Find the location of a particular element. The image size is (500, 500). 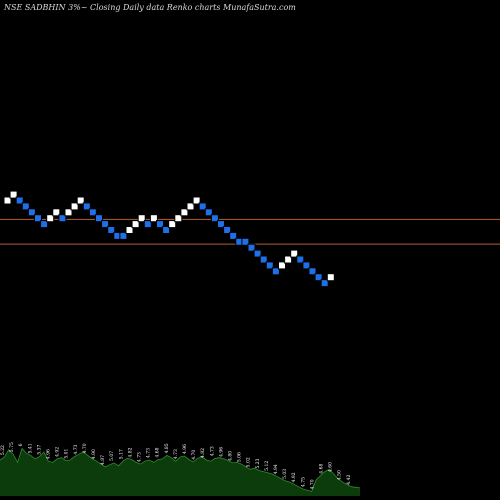

volume-value-label-31: 5.03 is located at coordinates (285, 474).